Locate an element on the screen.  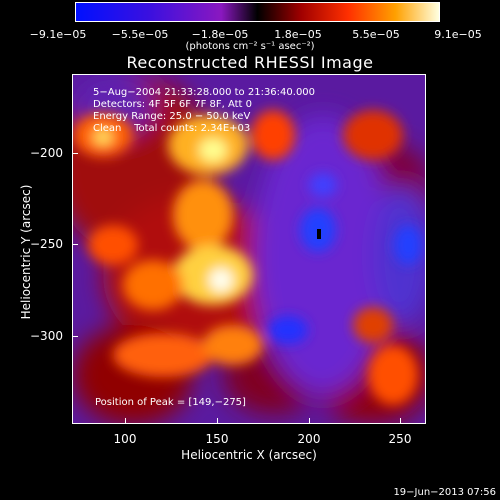
info-time-range: 5−Aug−2004 21:33:28.000 to 21:36:40.000 is located at coordinates (204, 92).